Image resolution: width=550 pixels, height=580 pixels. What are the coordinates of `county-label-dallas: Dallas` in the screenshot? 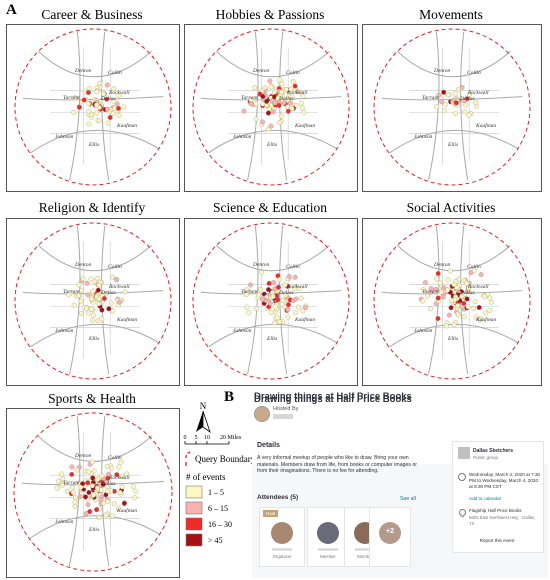 It's located at (108, 99).